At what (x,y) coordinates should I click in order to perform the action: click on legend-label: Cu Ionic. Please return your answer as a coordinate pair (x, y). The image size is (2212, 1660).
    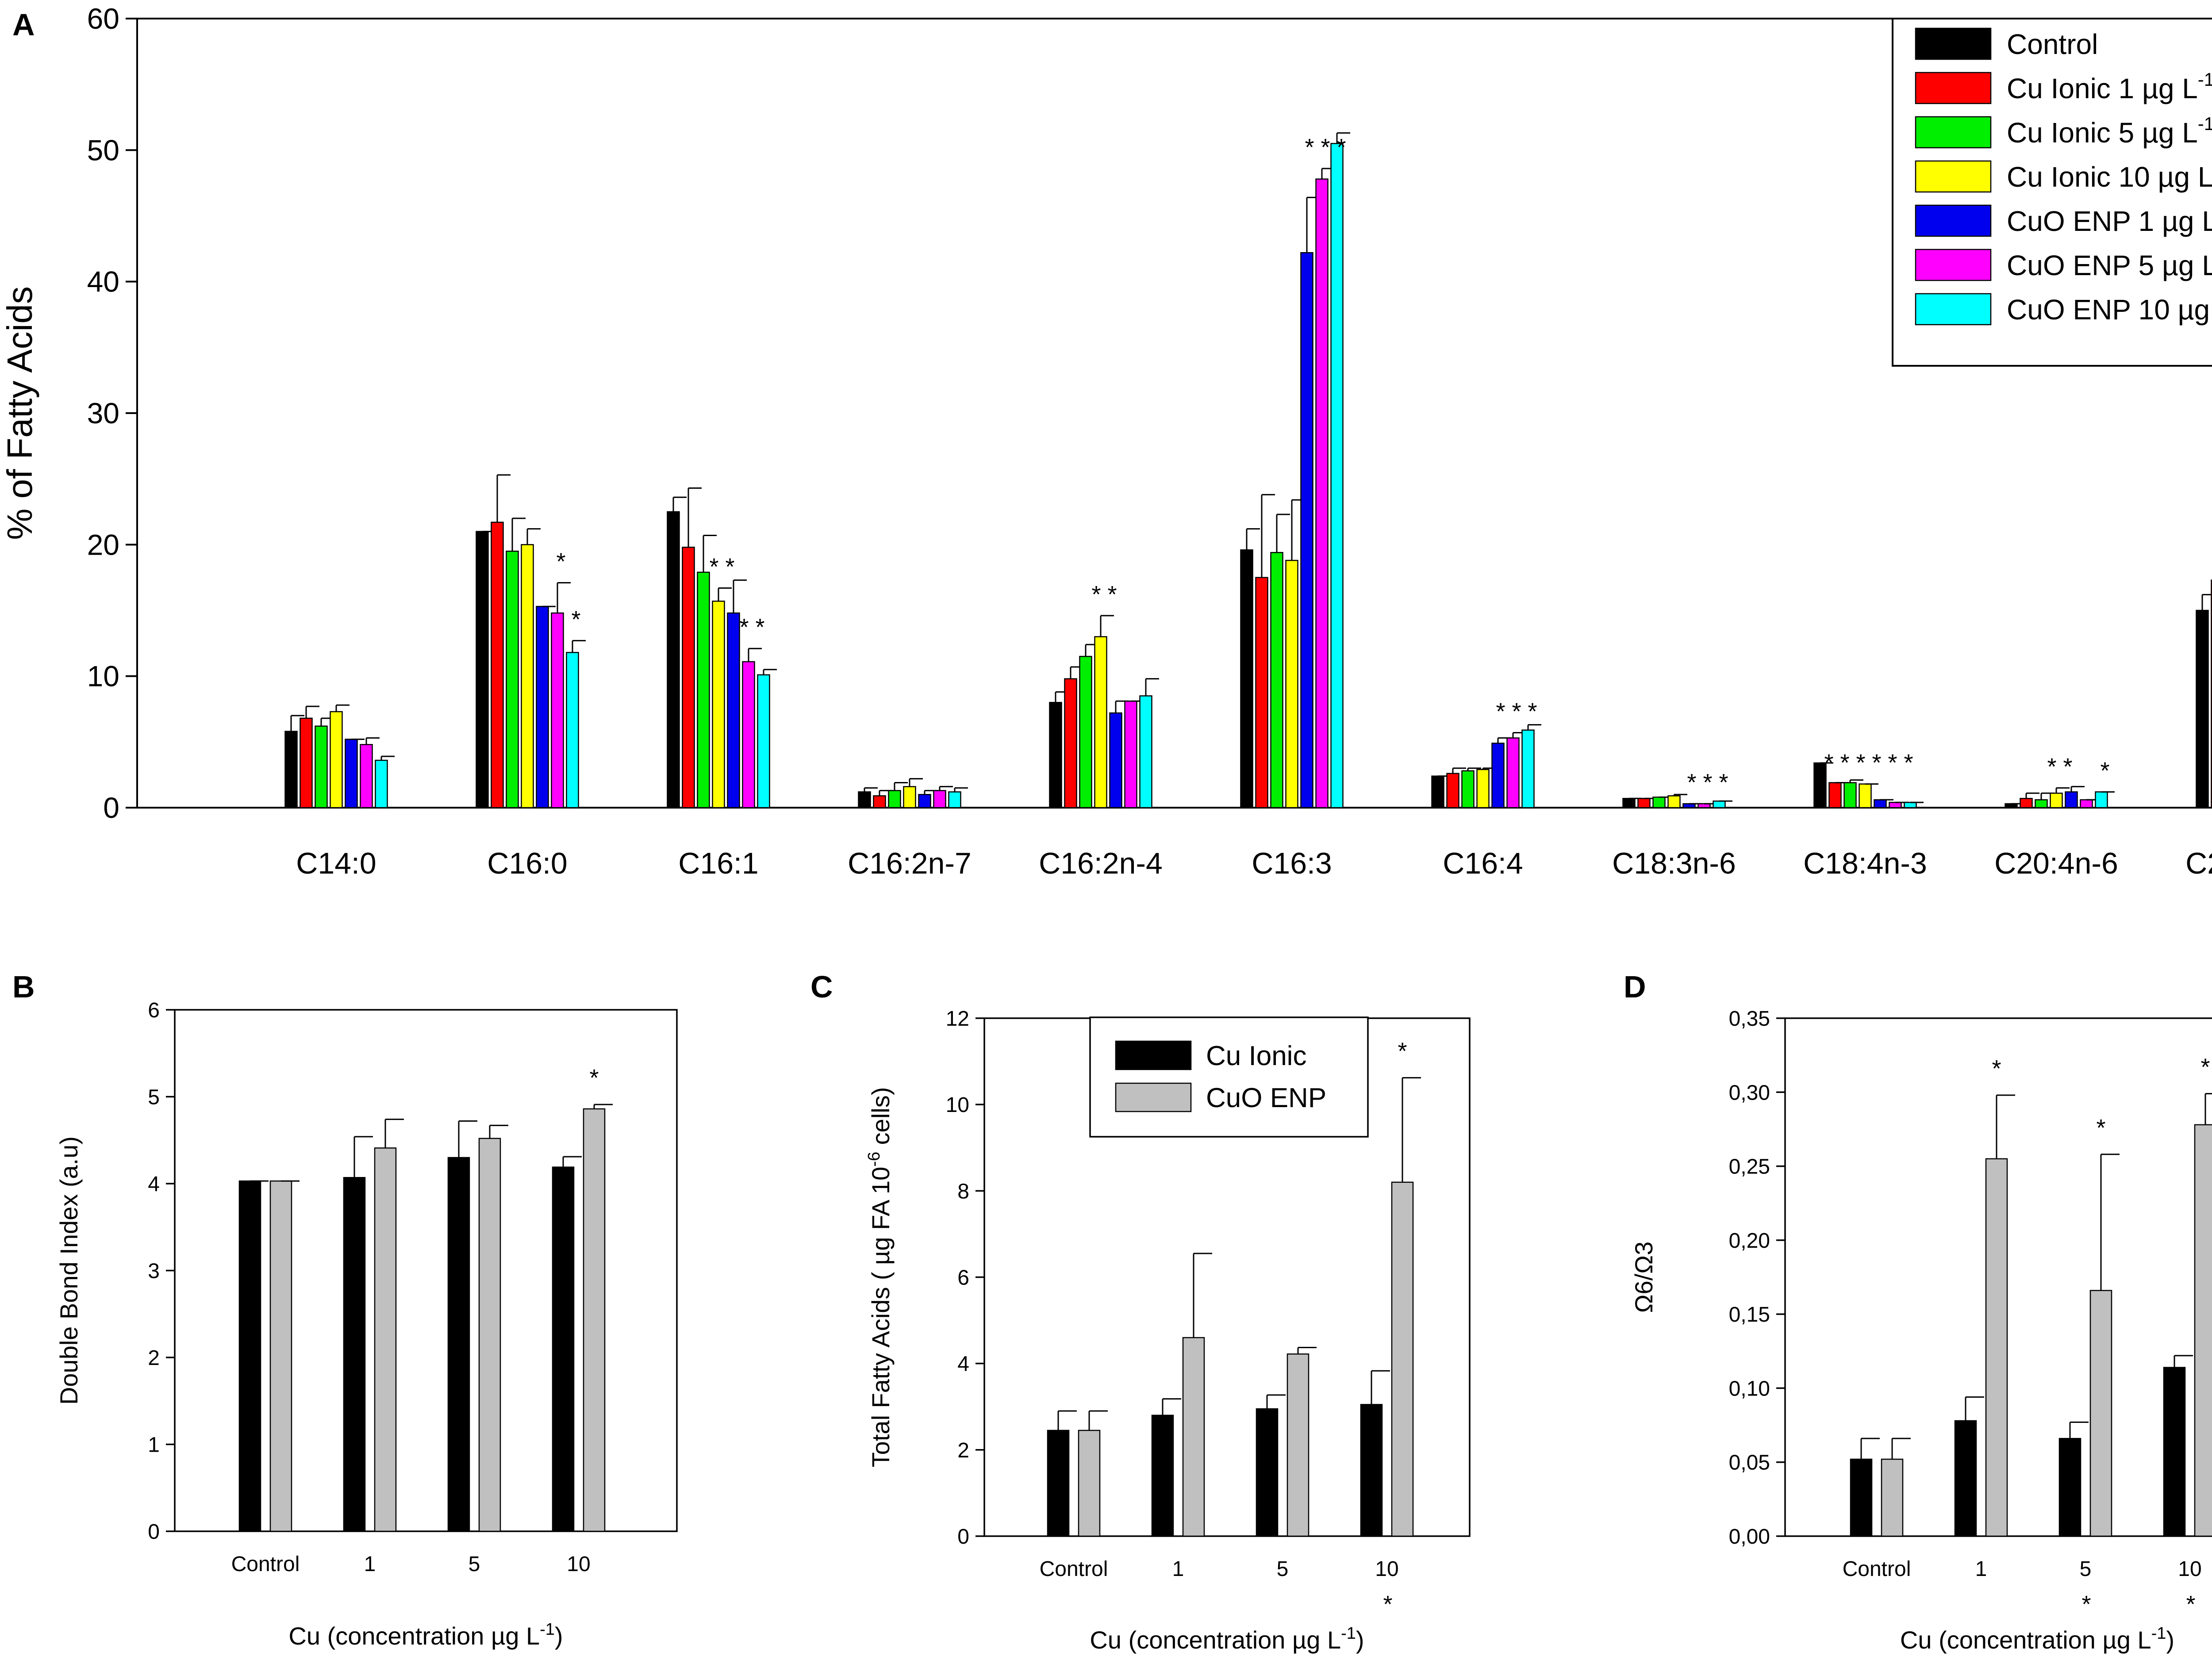
    Looking at the image, I should click on (1256, 1056).